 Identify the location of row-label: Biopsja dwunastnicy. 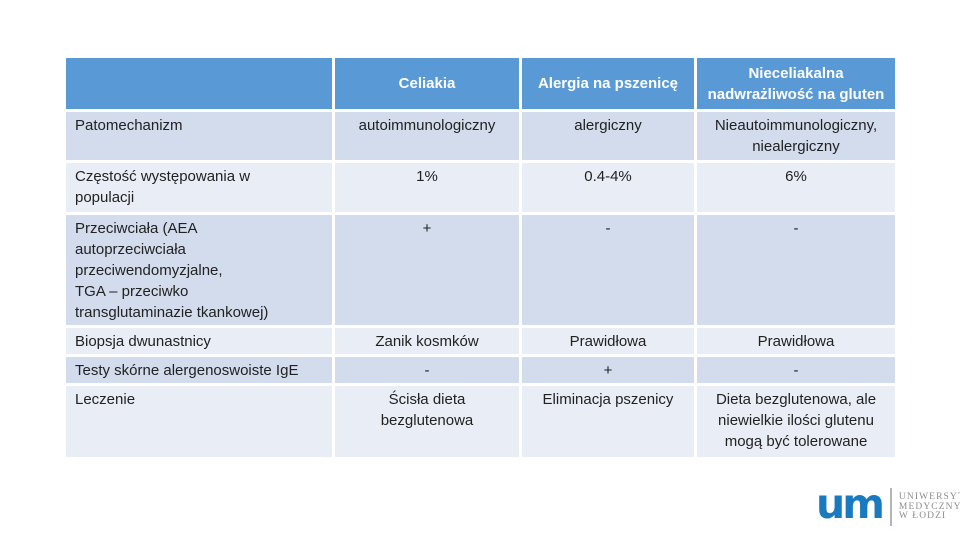
(199, 341).